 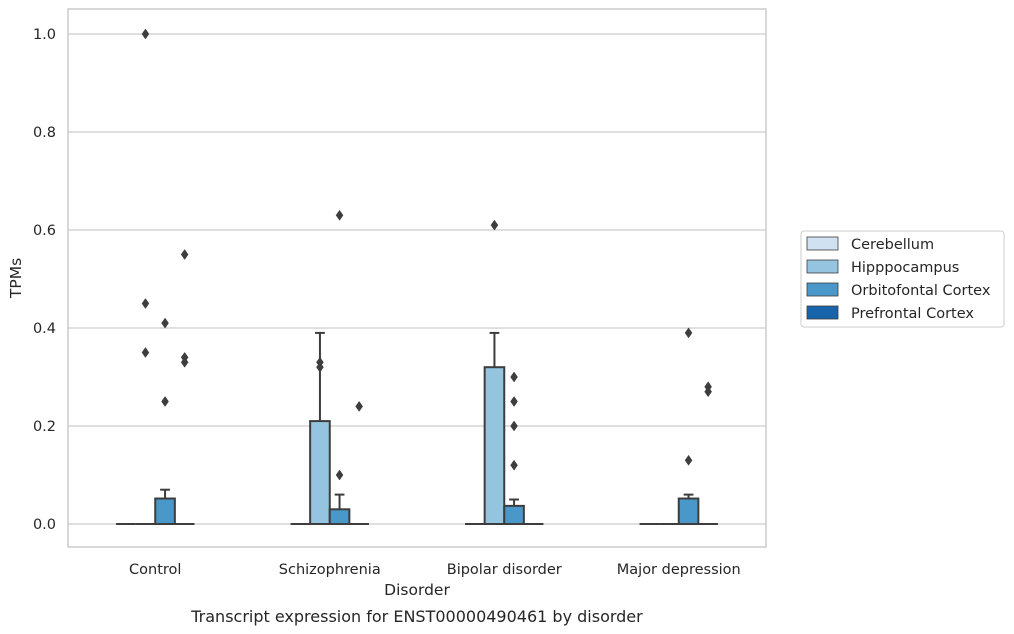 I want to click on x-axis-label: Disorder, so click(x=417, y=590).